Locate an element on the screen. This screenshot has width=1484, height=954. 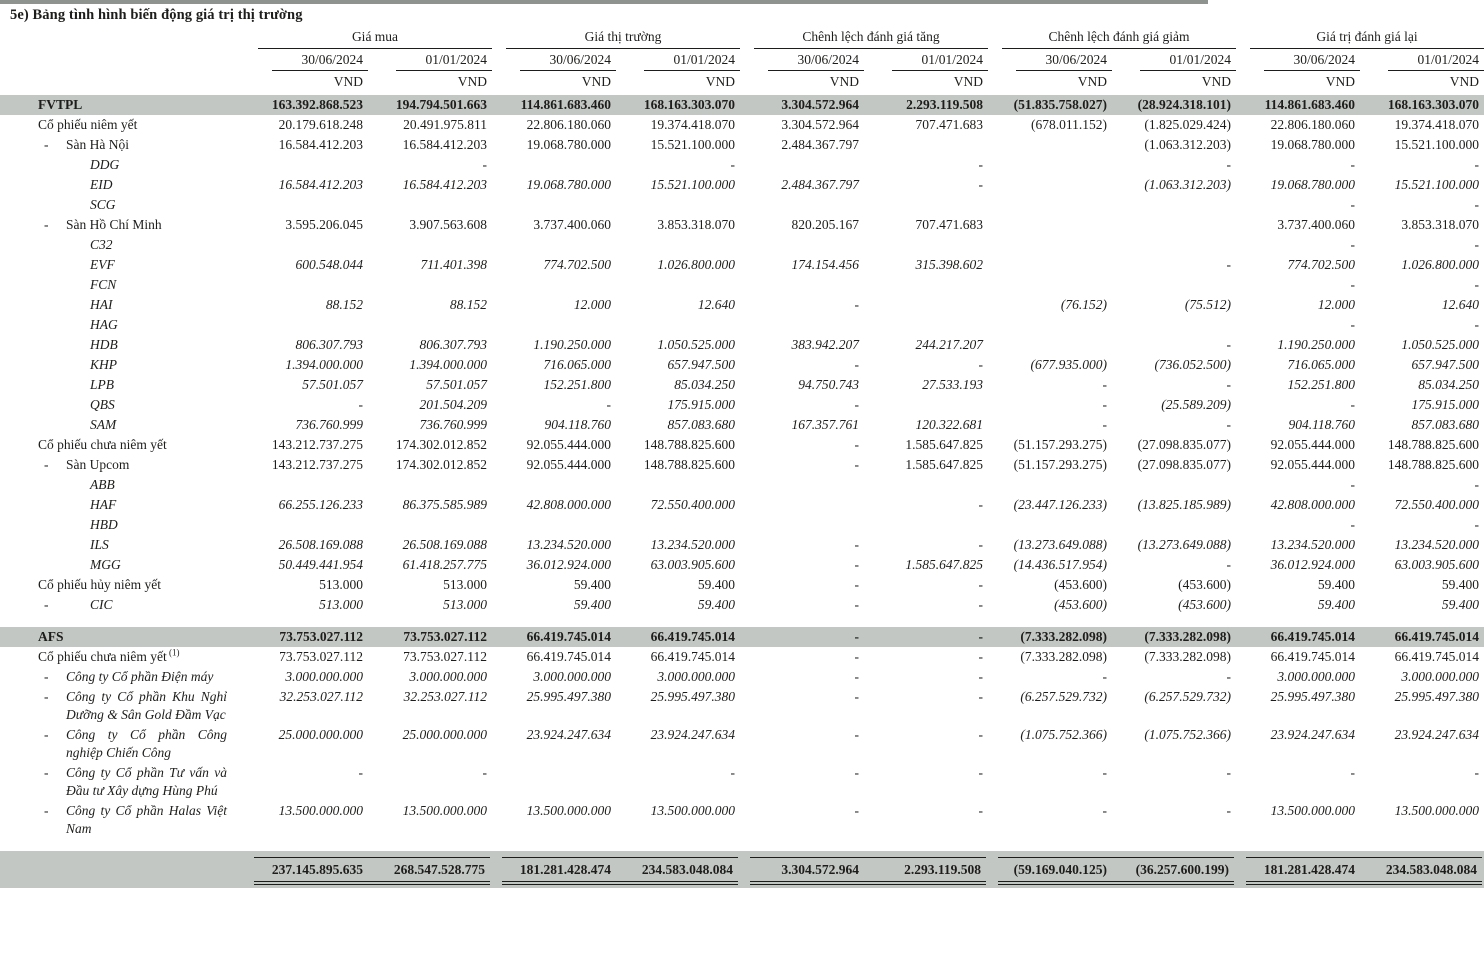
row-label-cell: HDB is located at coordinates (122, 345).